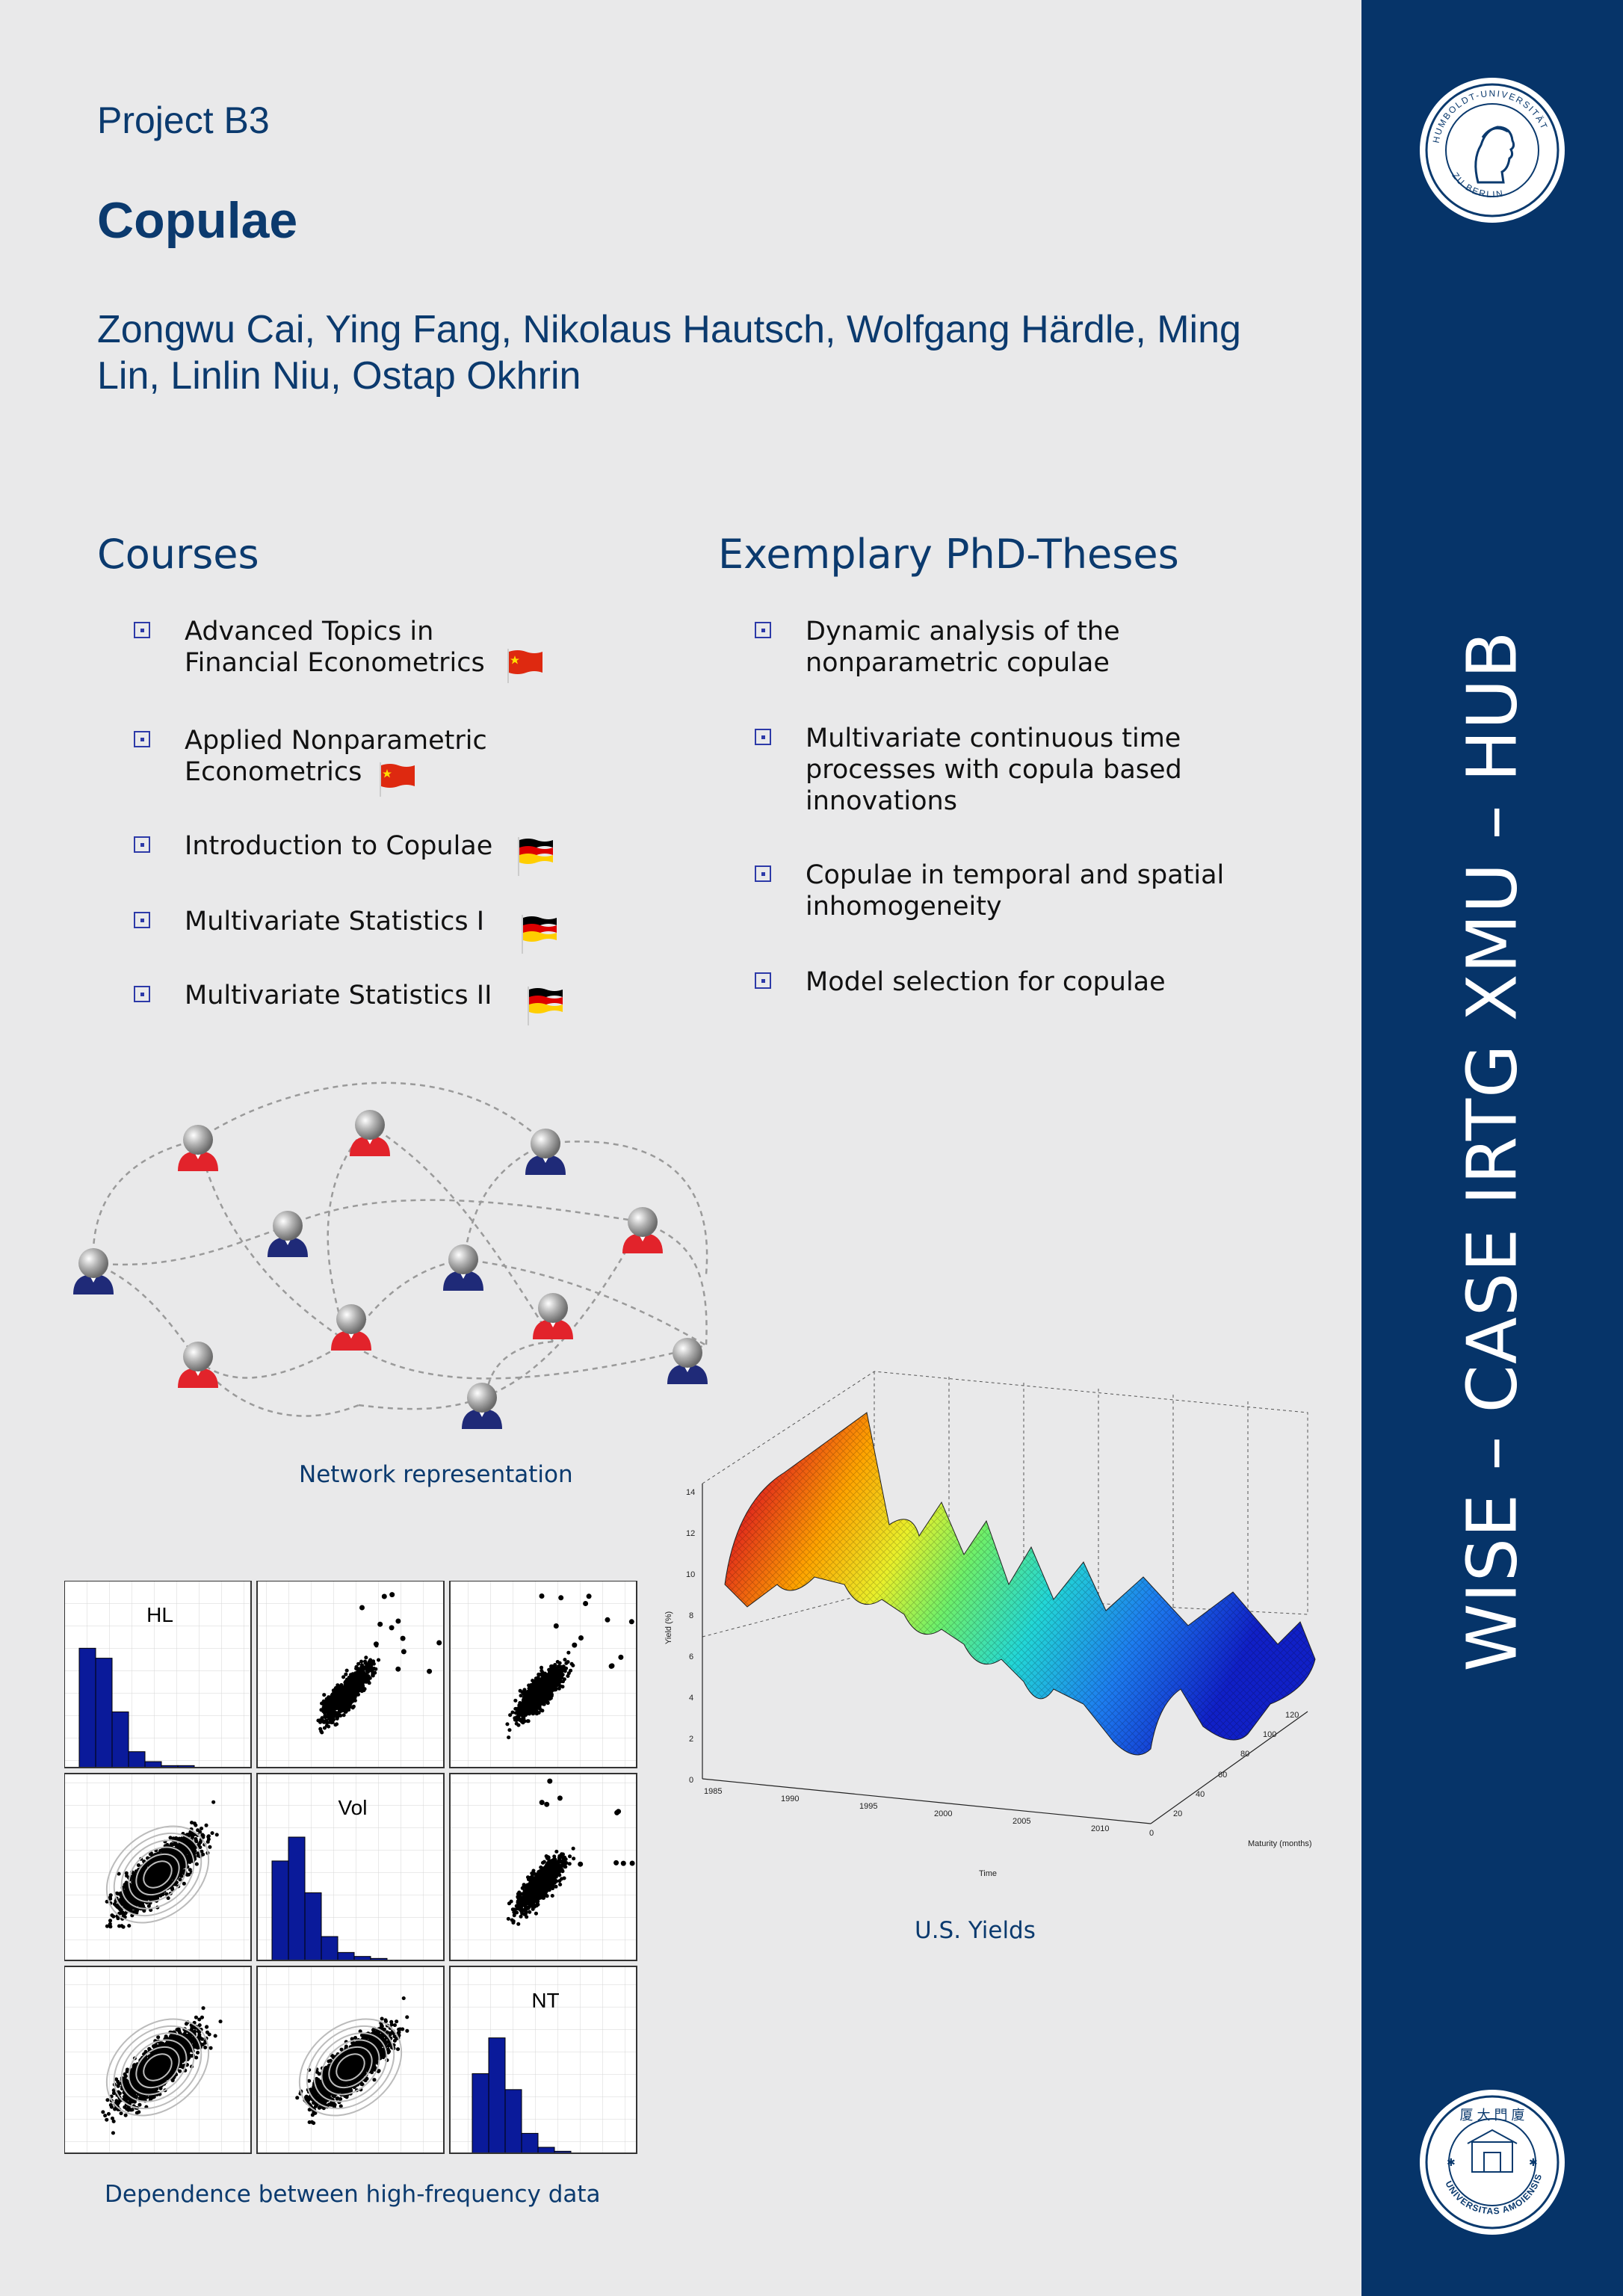 Image resolution: width=1623 pixels, height=2296 pixels. Describe the element at coordinates (690, 1493) in the screenshot. I see `z-tick: 14` at that location.